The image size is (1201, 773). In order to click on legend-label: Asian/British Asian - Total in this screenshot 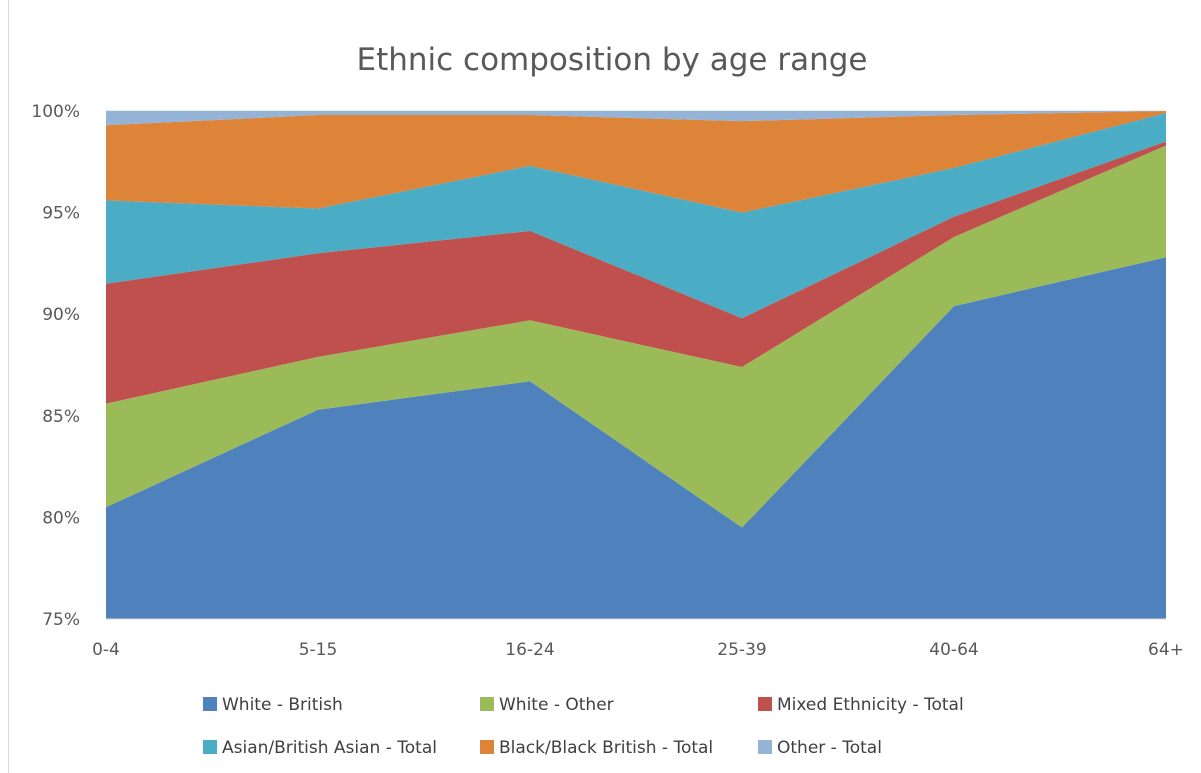, I will do `click(329, 748)`.